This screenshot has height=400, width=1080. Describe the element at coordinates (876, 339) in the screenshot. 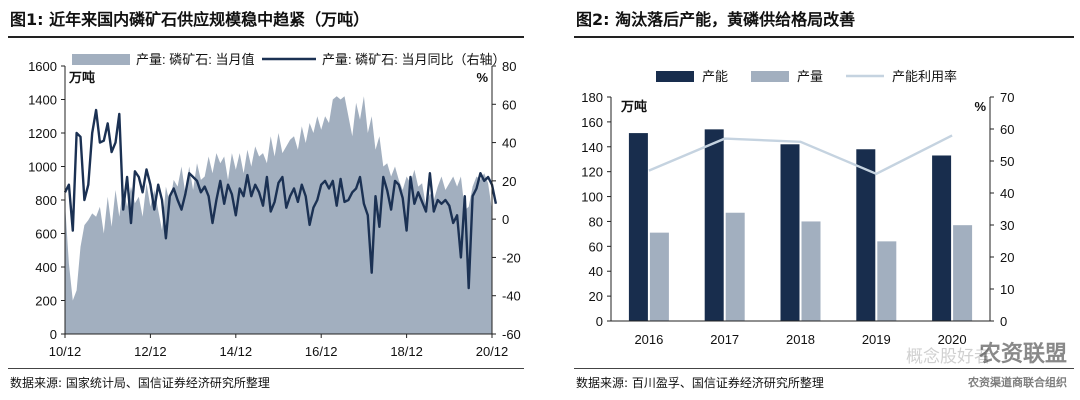

I see `x-tick-label: 2019` at that location.